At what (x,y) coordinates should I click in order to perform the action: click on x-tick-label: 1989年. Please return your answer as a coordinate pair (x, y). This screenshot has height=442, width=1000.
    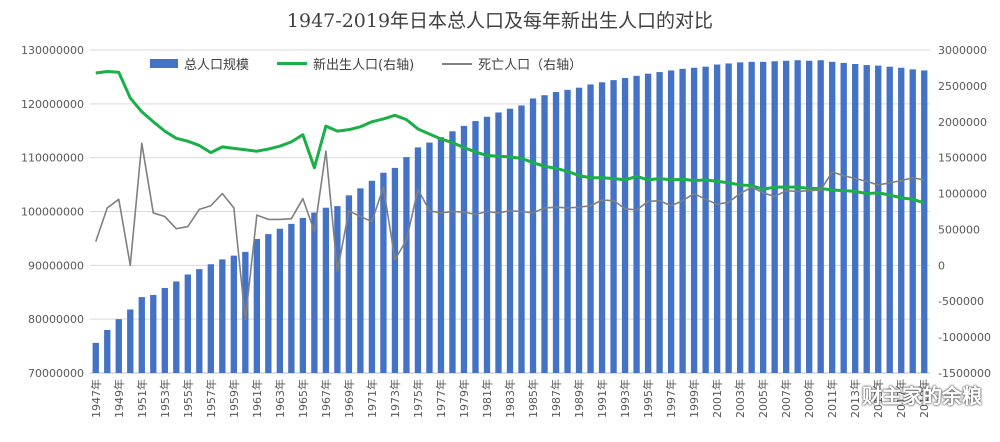
    Looking at the image, I should click on (579, 398).